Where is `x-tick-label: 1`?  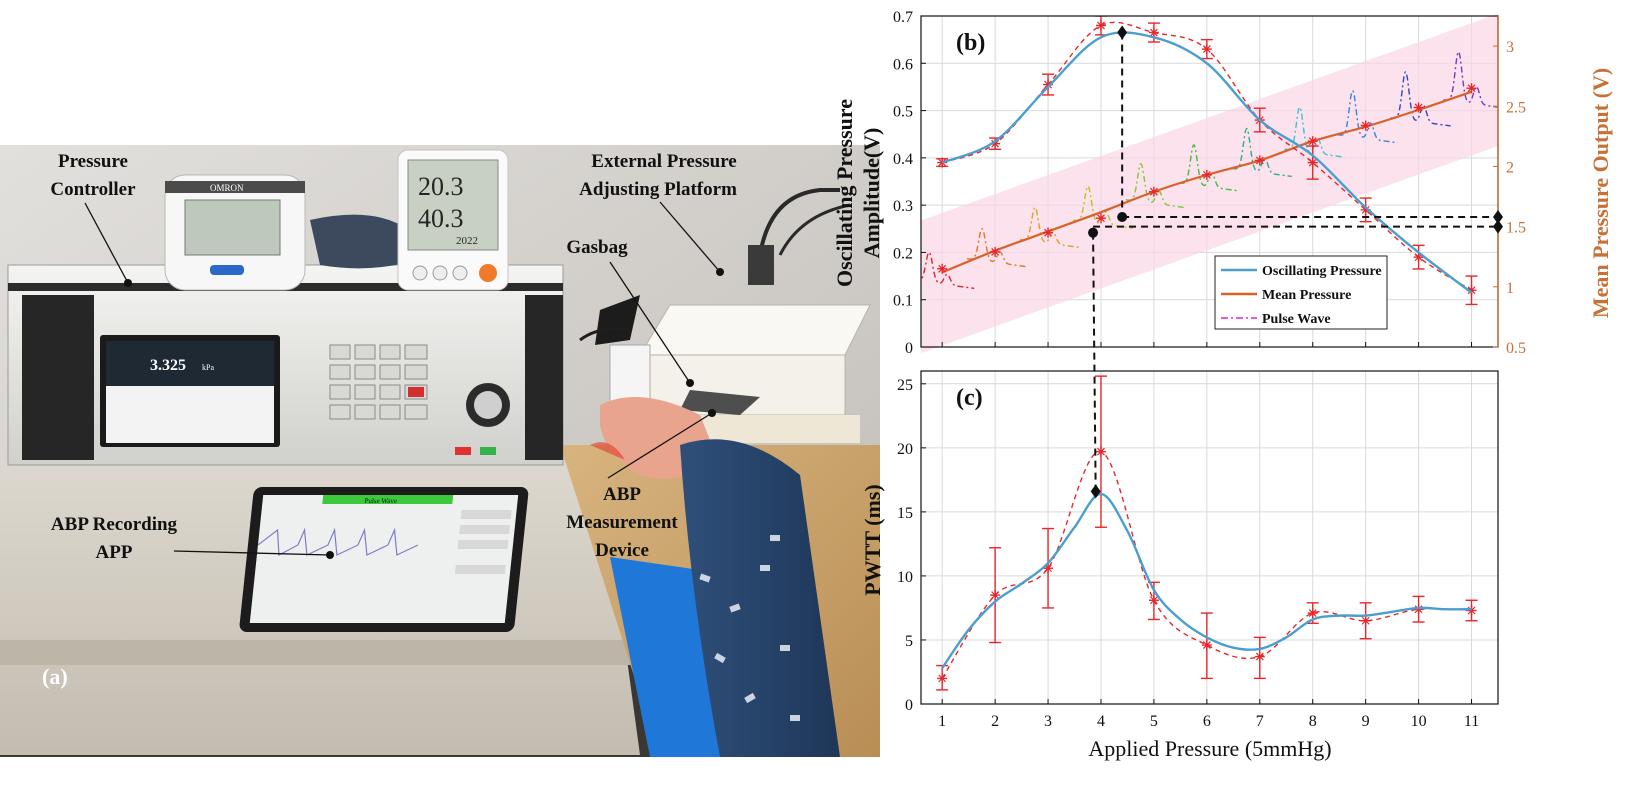
x-tick-label: 1 is located at coordinates (942, 721).